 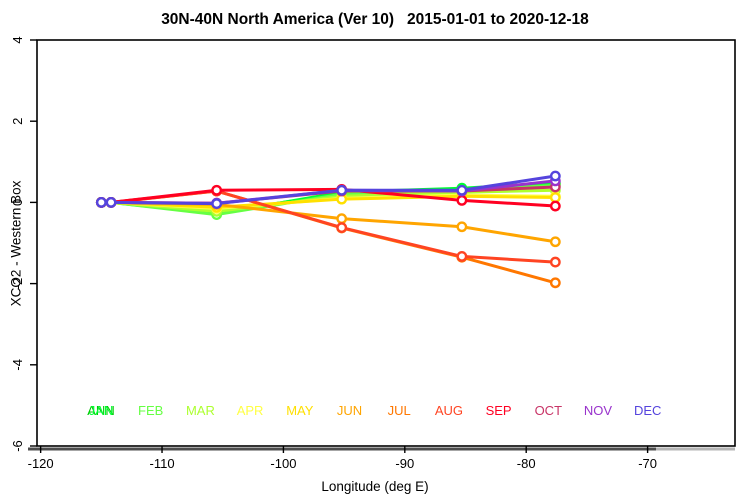 I want to click on legend-label-ANN: ANN, so click(x=100, y=410).